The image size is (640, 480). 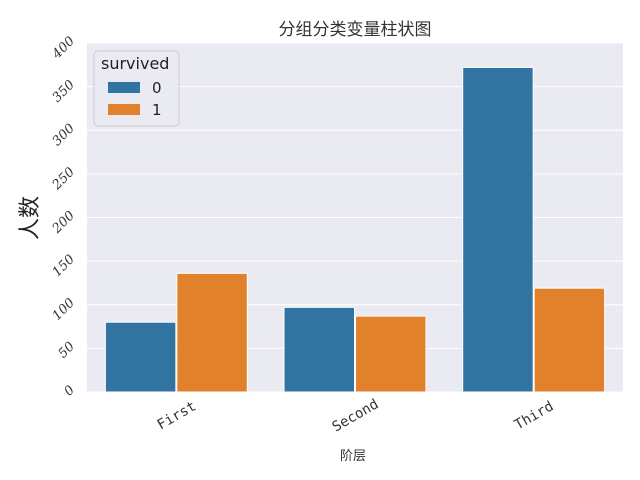 I want to click on y-tick-label-0: 0, so click(x=69, y=391).